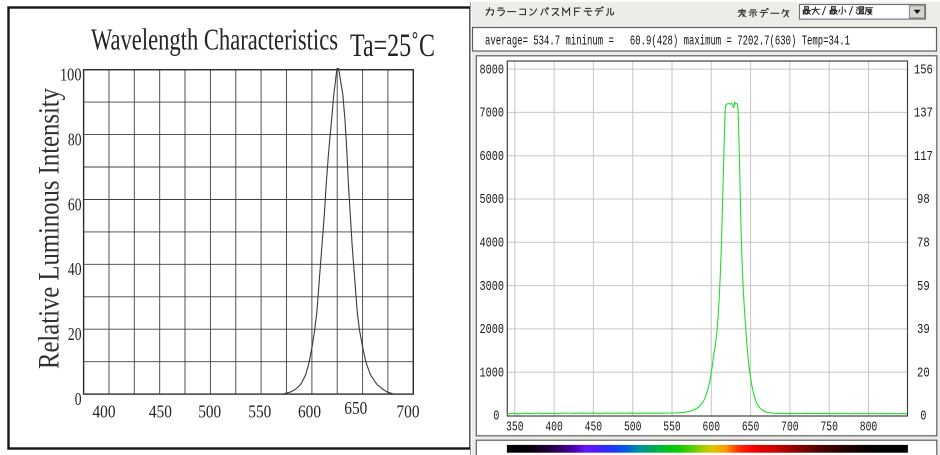 The height and width of the screenshot is (455, 940). I want to click on svg-text: 3000, so click(492, 287).